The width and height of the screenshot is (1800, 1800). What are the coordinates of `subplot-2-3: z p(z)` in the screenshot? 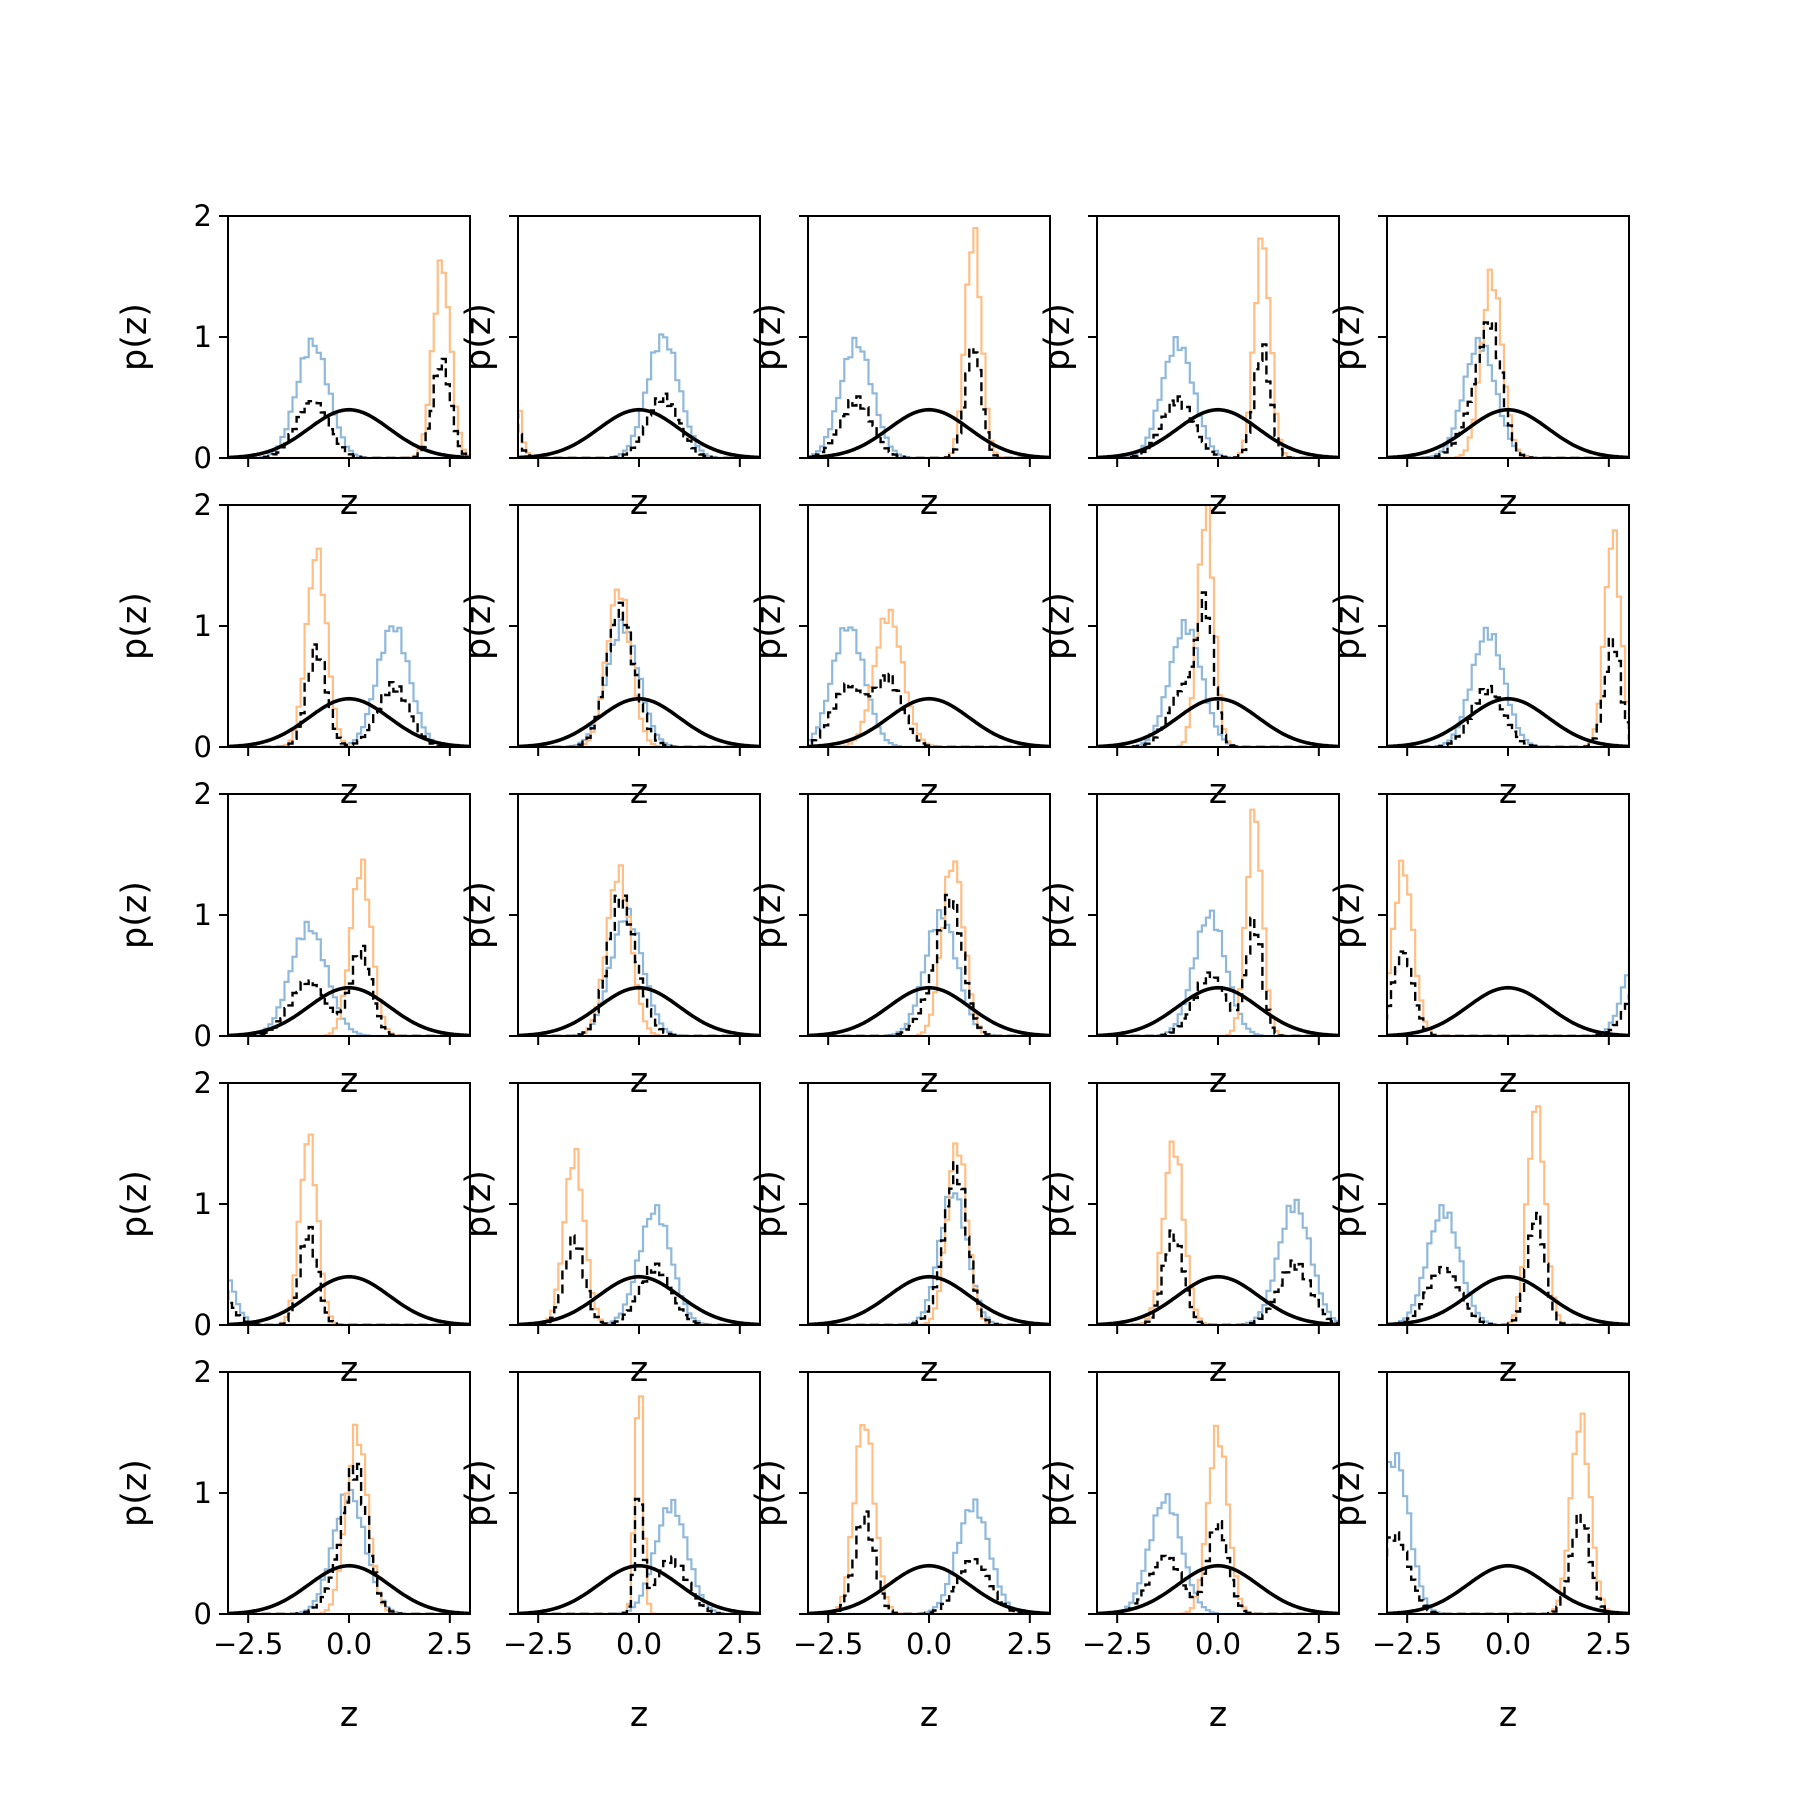 It's located at (900, 658).